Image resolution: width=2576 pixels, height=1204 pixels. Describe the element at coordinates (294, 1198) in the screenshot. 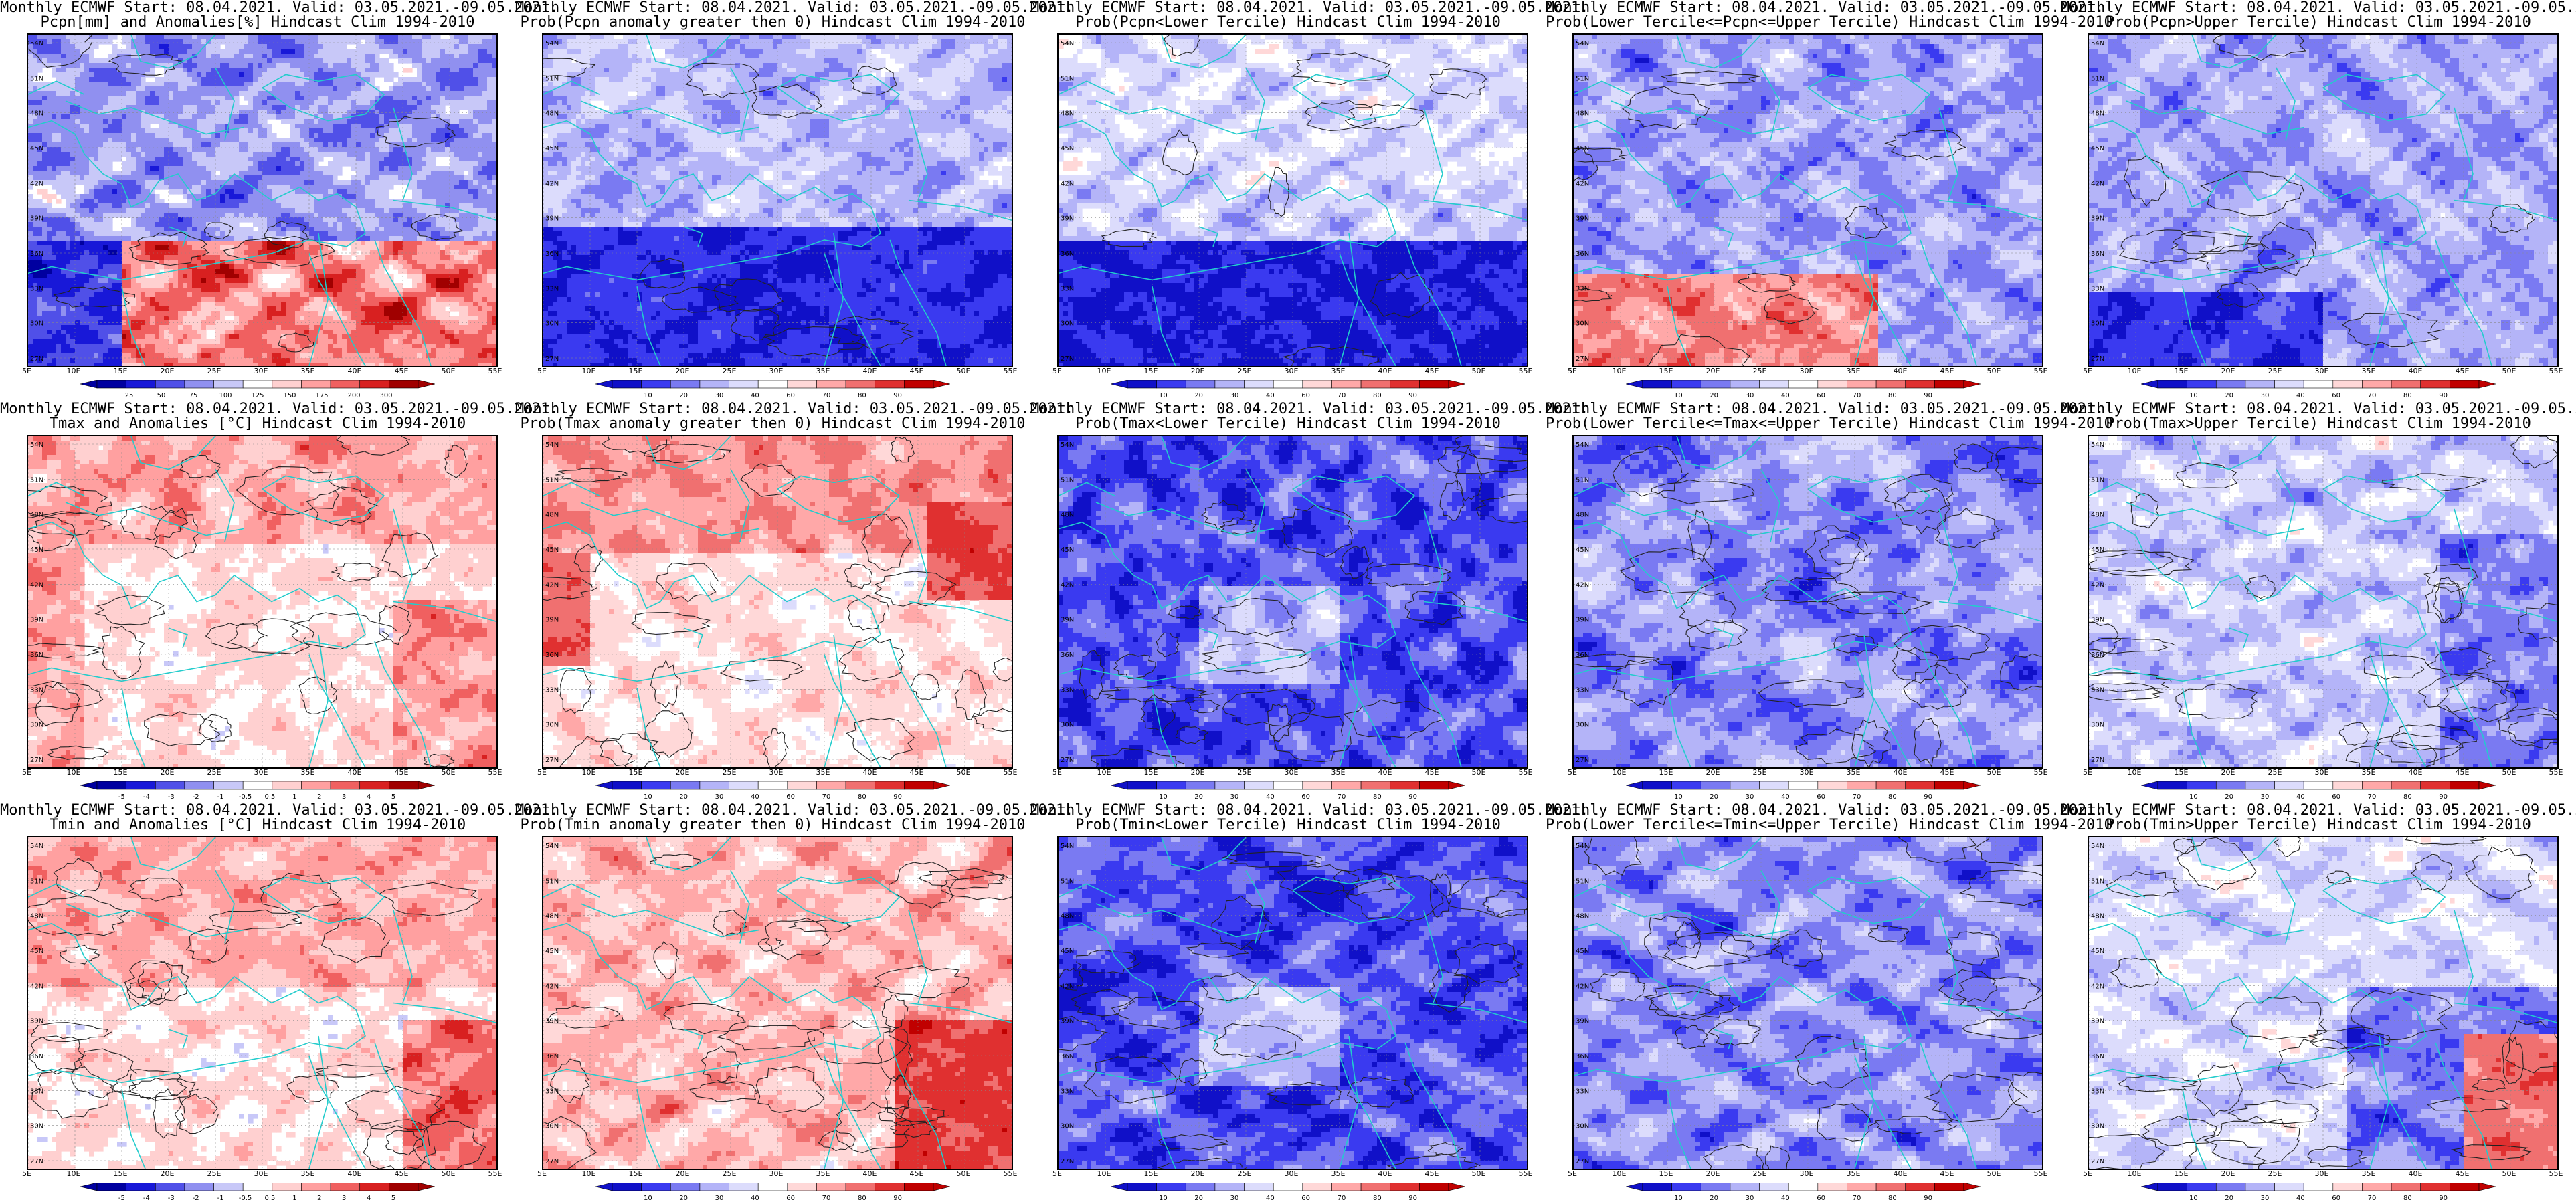

I see `colorbar-label: 1` at that location.